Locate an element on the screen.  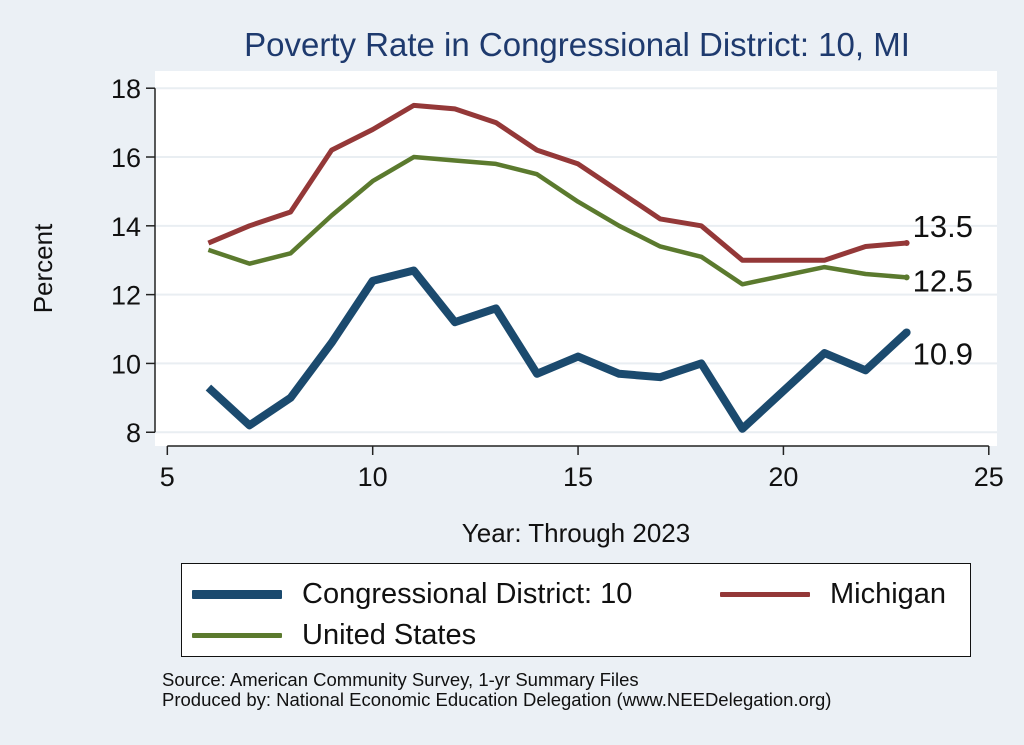
series-line-us is located at coordinates (557, 220).